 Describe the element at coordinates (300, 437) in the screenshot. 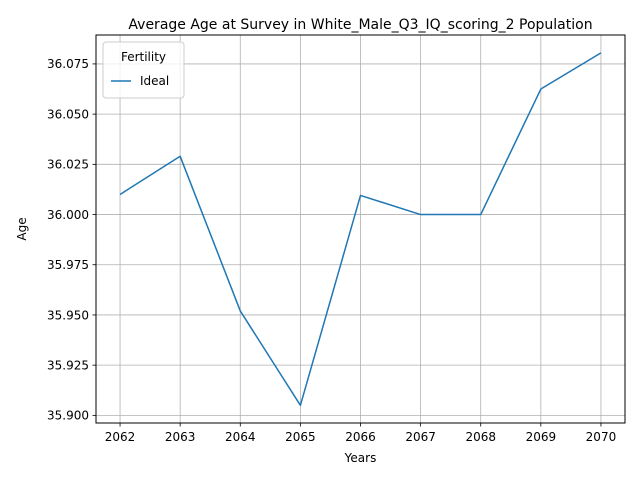

I see `x-tick-label: 2065` at that location.